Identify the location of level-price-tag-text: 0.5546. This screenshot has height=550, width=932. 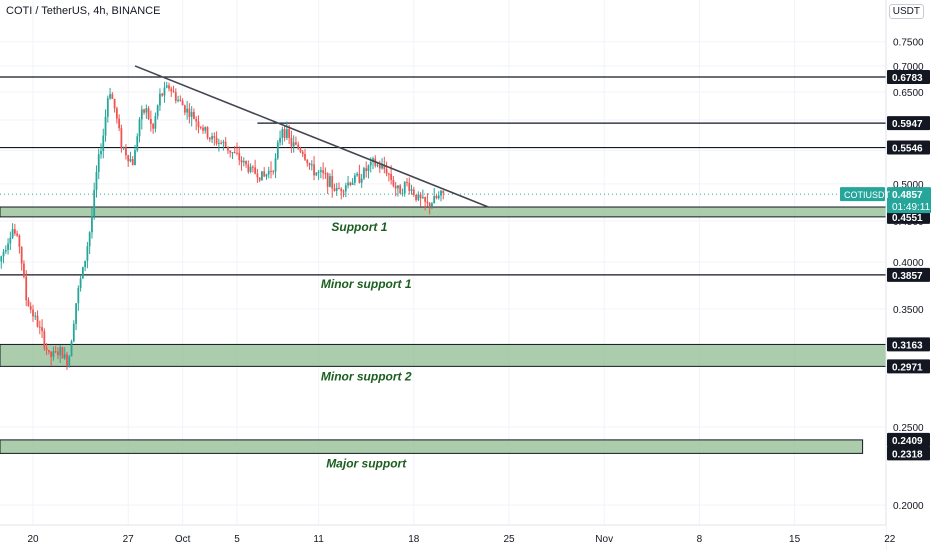
(907, 149).